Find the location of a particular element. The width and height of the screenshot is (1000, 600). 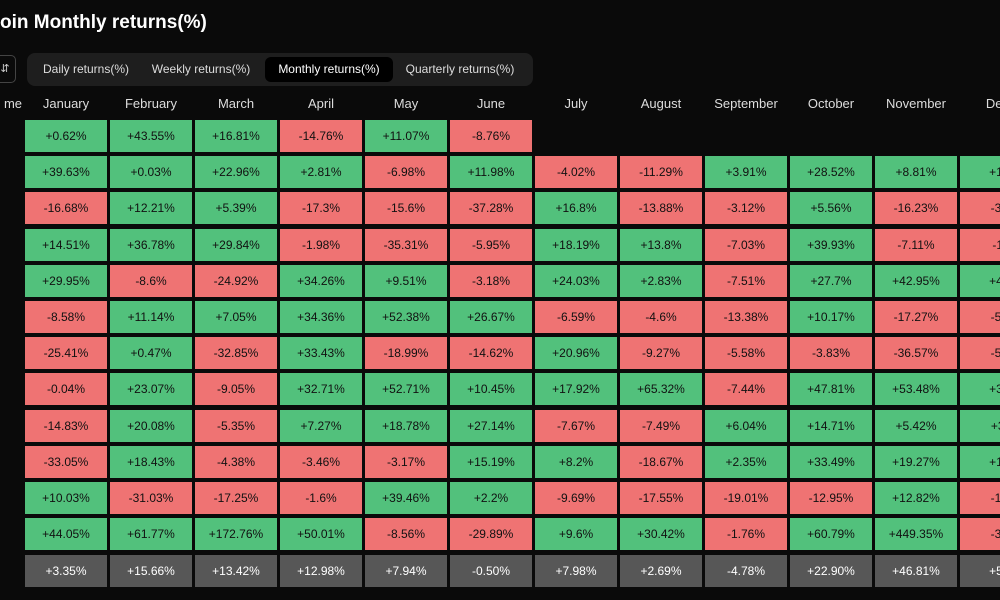

return-cell: +172.76% is located at coordinates (236, 534).